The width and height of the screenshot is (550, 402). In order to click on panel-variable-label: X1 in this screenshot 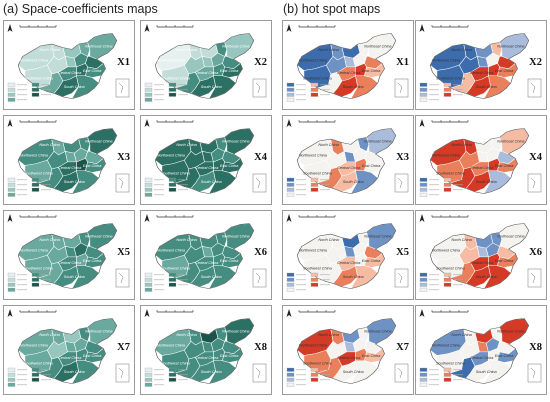, I will do `click(402, 62)`.